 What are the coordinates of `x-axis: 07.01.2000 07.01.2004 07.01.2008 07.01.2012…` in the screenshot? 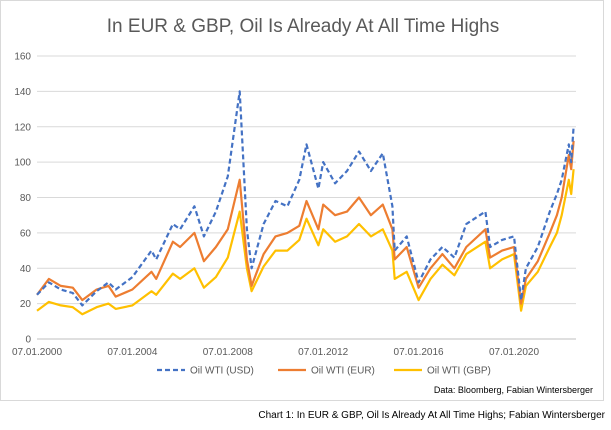 It's located at (294, 348).